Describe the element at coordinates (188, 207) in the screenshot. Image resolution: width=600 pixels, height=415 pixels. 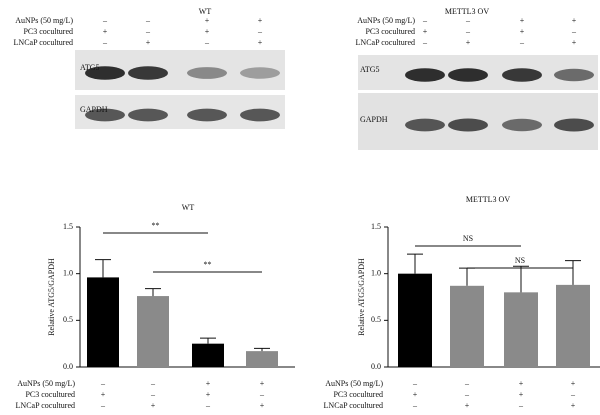
I see `chart-title: WT` at that location.